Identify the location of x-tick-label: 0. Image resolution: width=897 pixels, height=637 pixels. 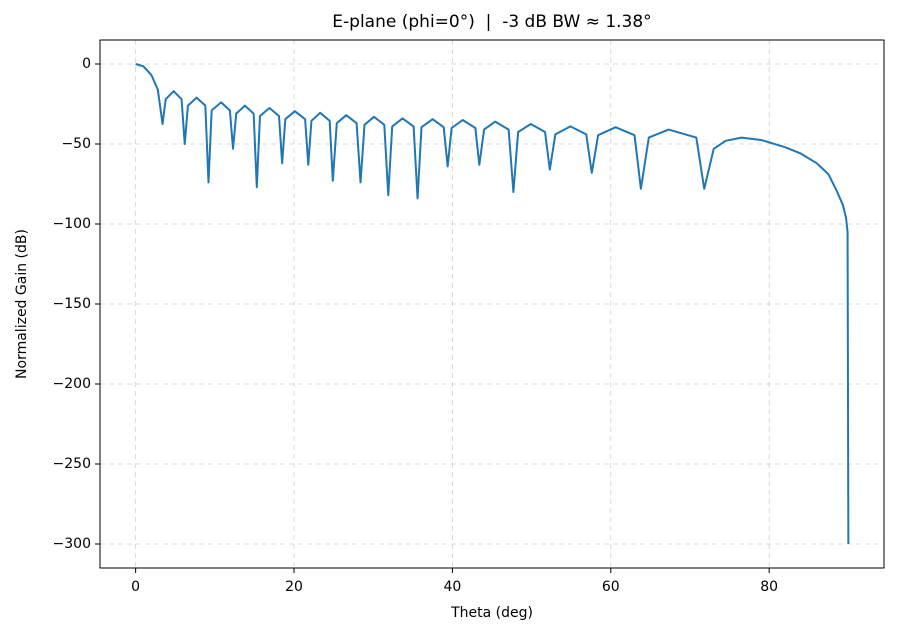
(135, 587).